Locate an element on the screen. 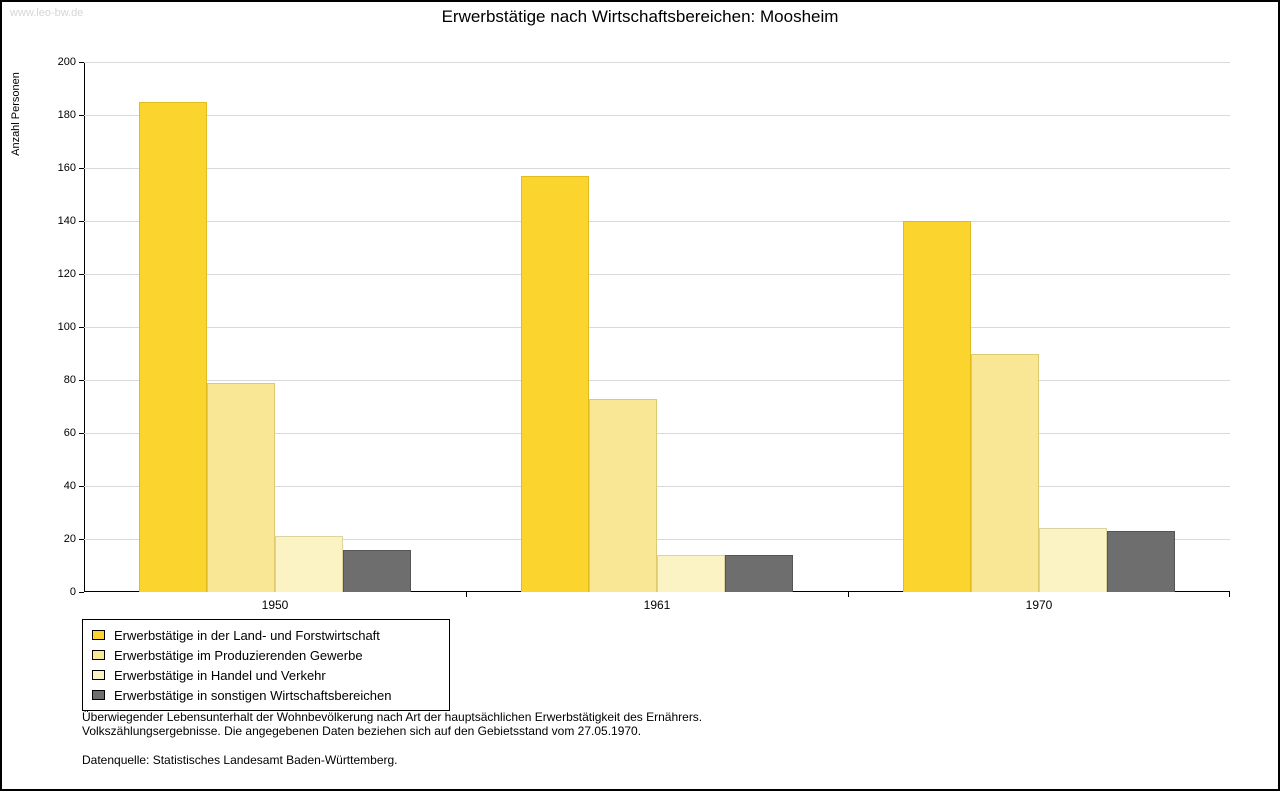  x-tick-label: 1950 is located at coordinates (275, 605).